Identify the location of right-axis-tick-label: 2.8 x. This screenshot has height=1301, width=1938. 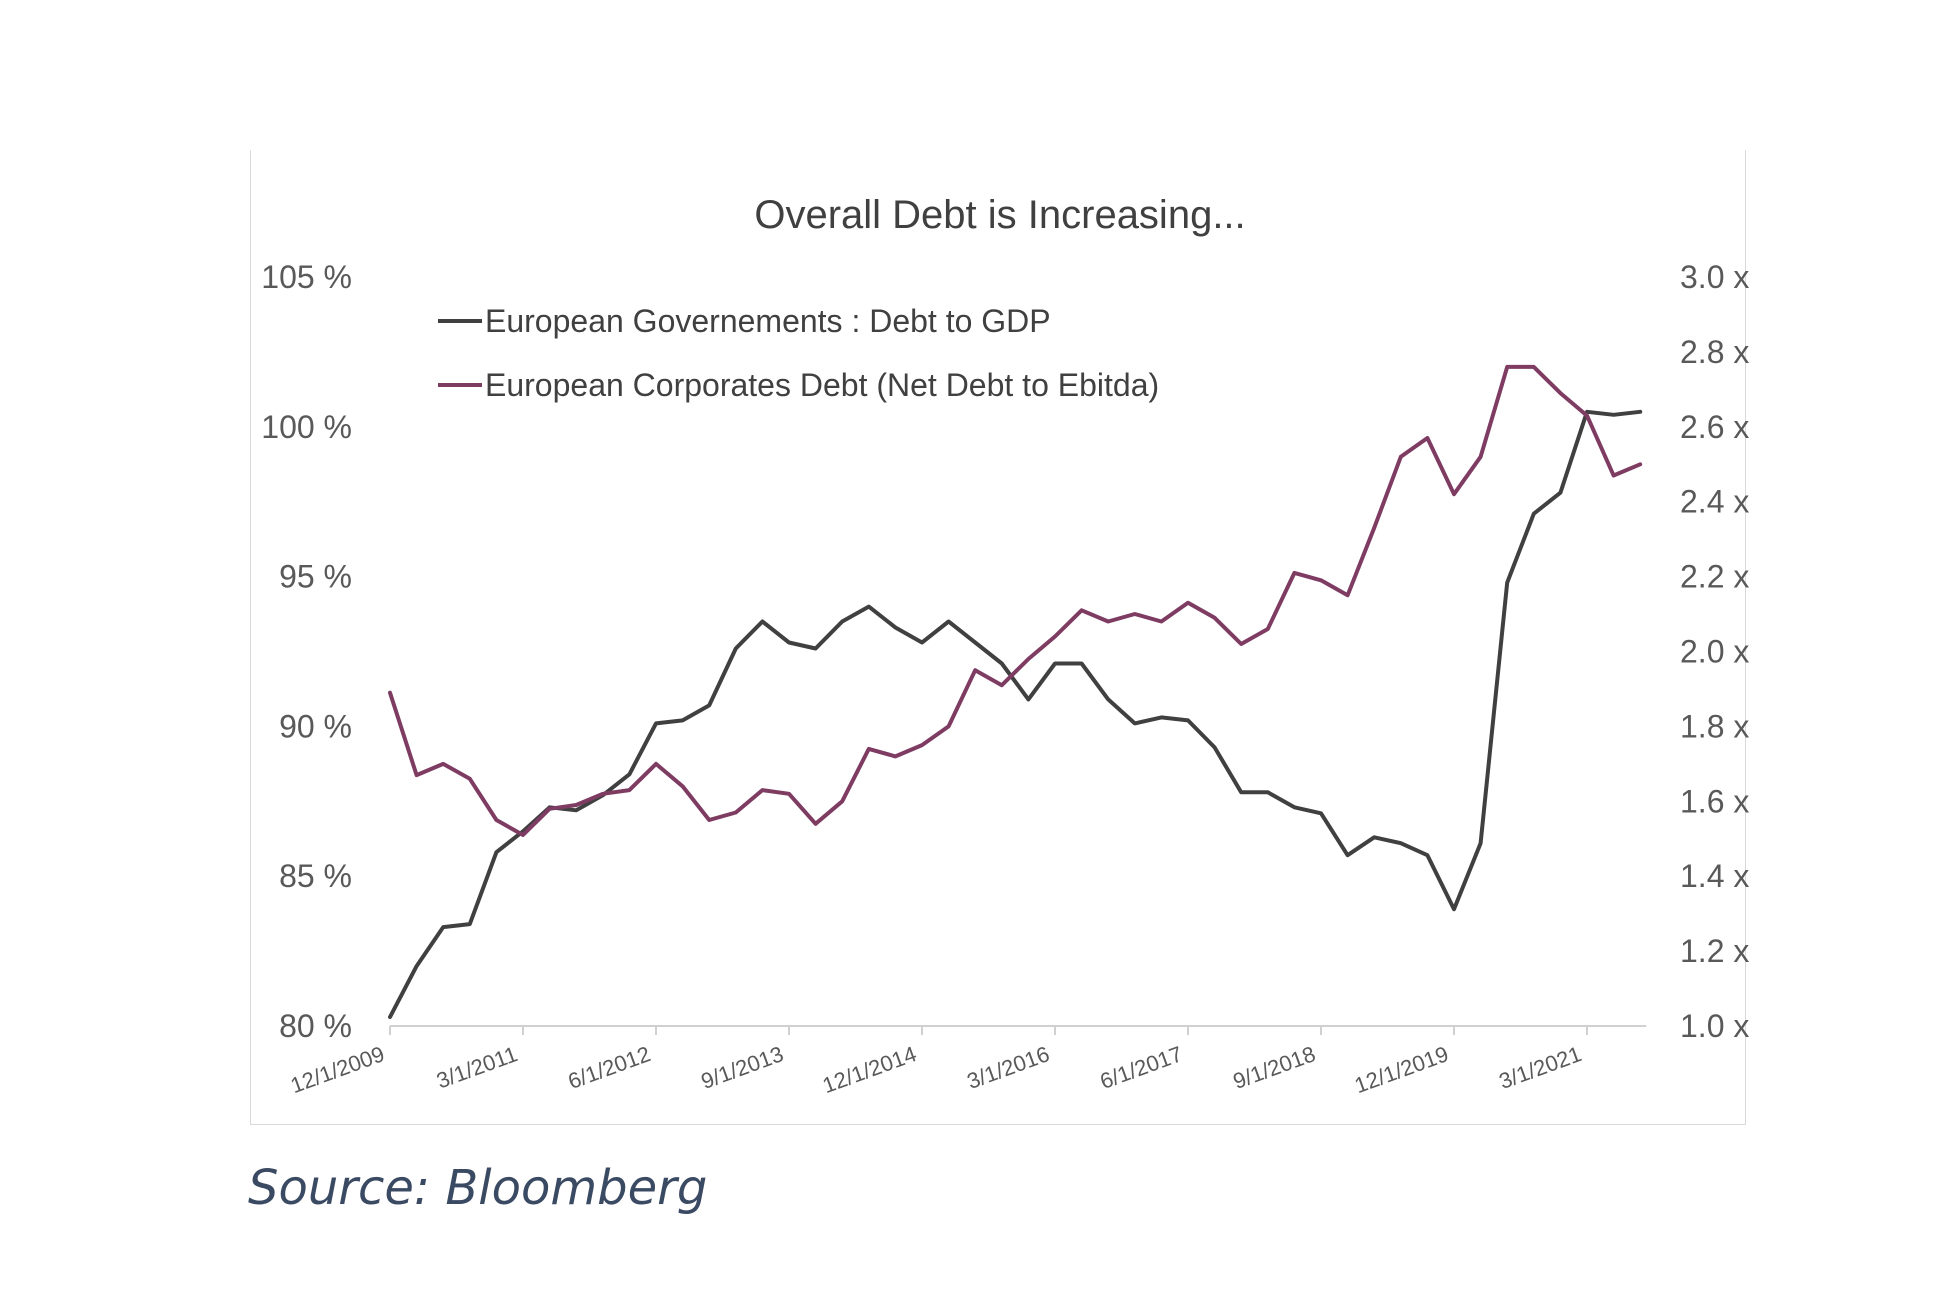
(1714, 352).